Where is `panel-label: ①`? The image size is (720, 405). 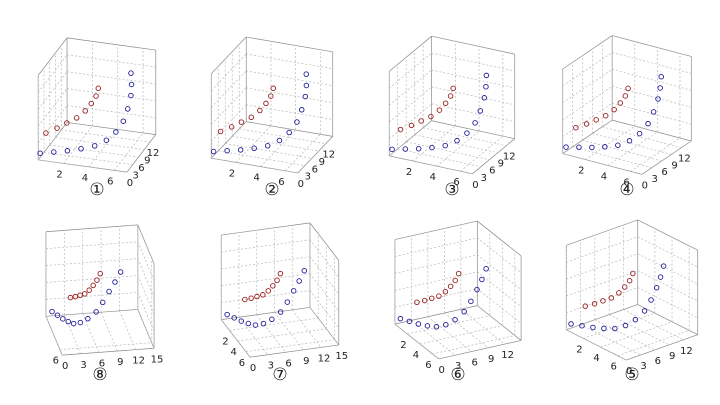 panel-label: ① is located at coordinates (96, 190).